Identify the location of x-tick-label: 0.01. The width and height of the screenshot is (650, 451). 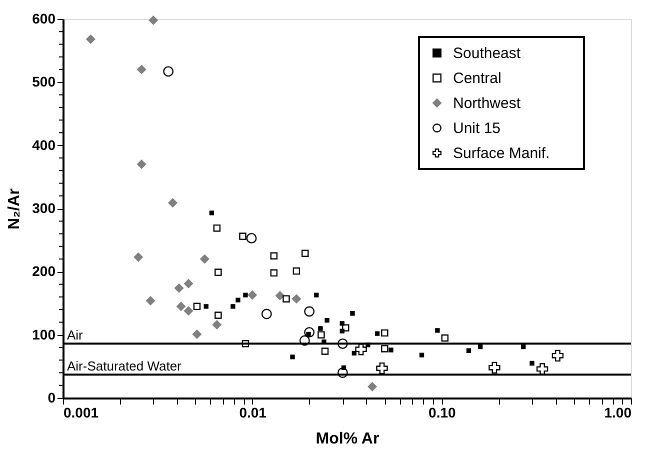
(253, 412).